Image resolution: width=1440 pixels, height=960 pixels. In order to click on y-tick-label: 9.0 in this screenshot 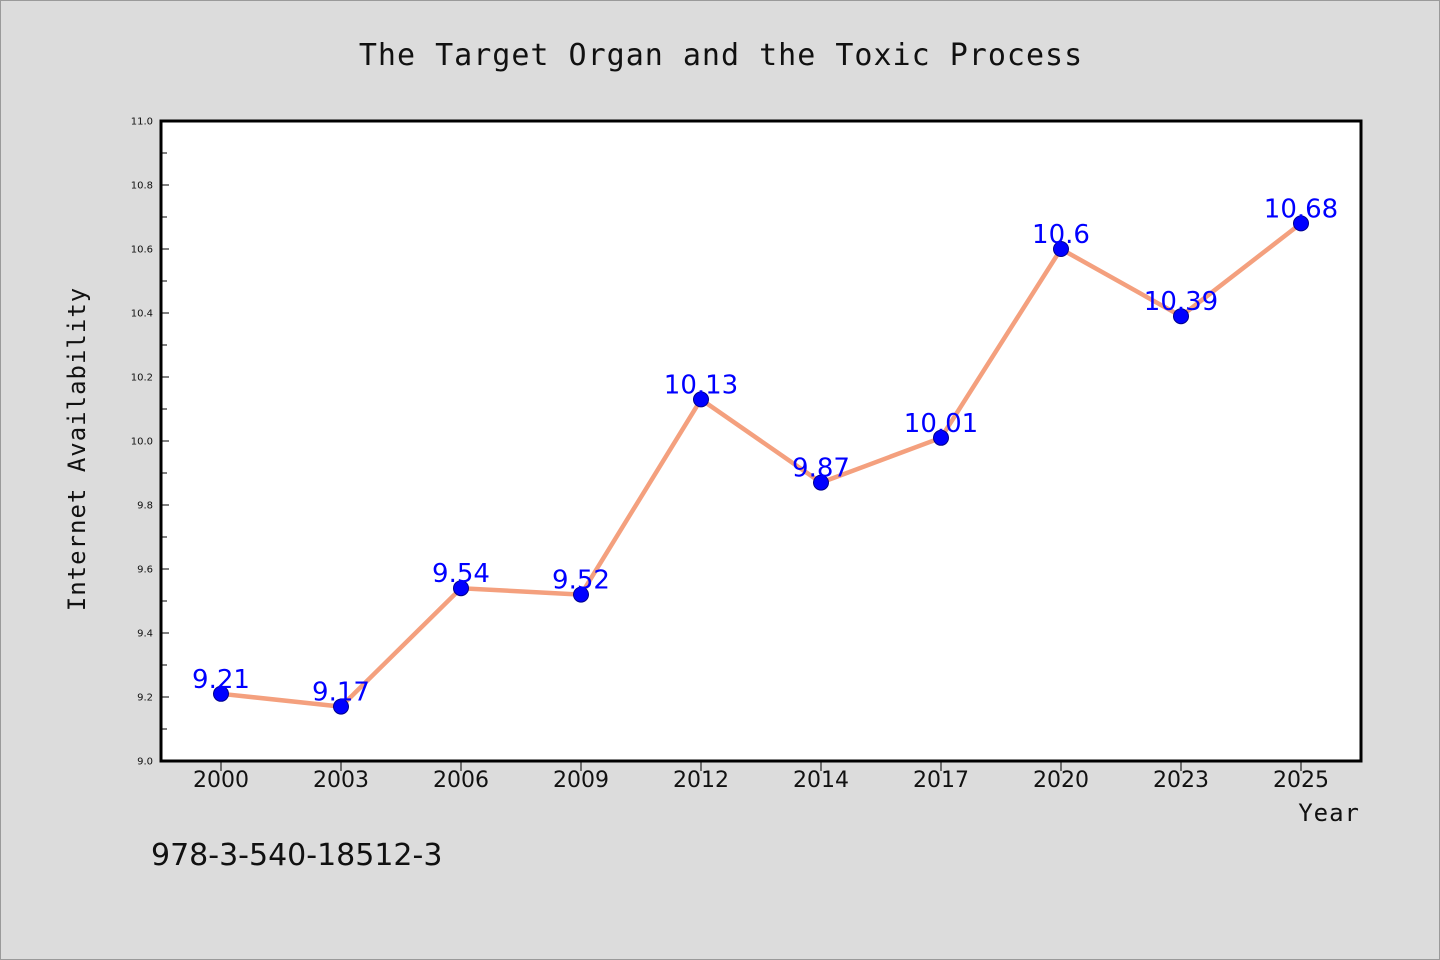, I will do `click(145, 762)`.